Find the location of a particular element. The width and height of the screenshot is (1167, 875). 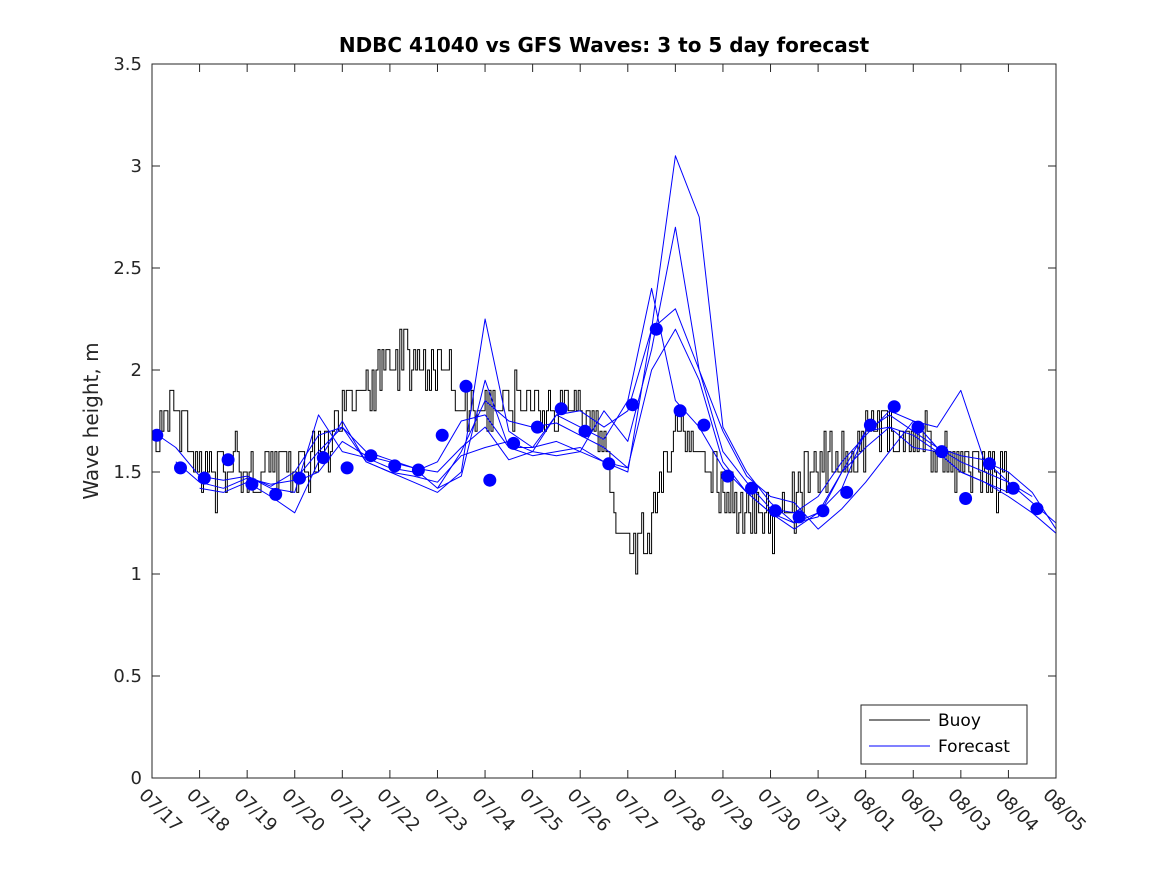

y-tick-label: 2.5 is located at coordinates (127, 268).